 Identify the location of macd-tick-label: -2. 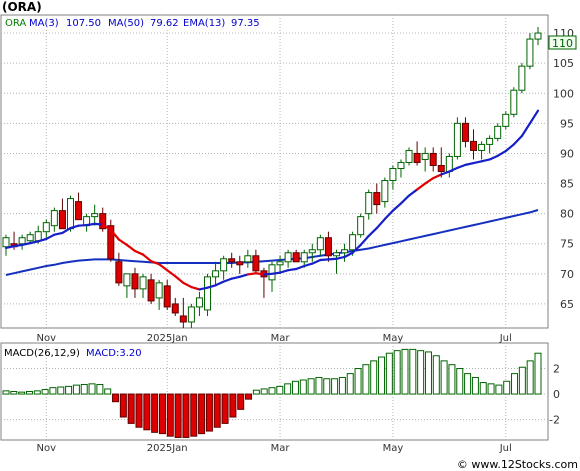
(554, 420).